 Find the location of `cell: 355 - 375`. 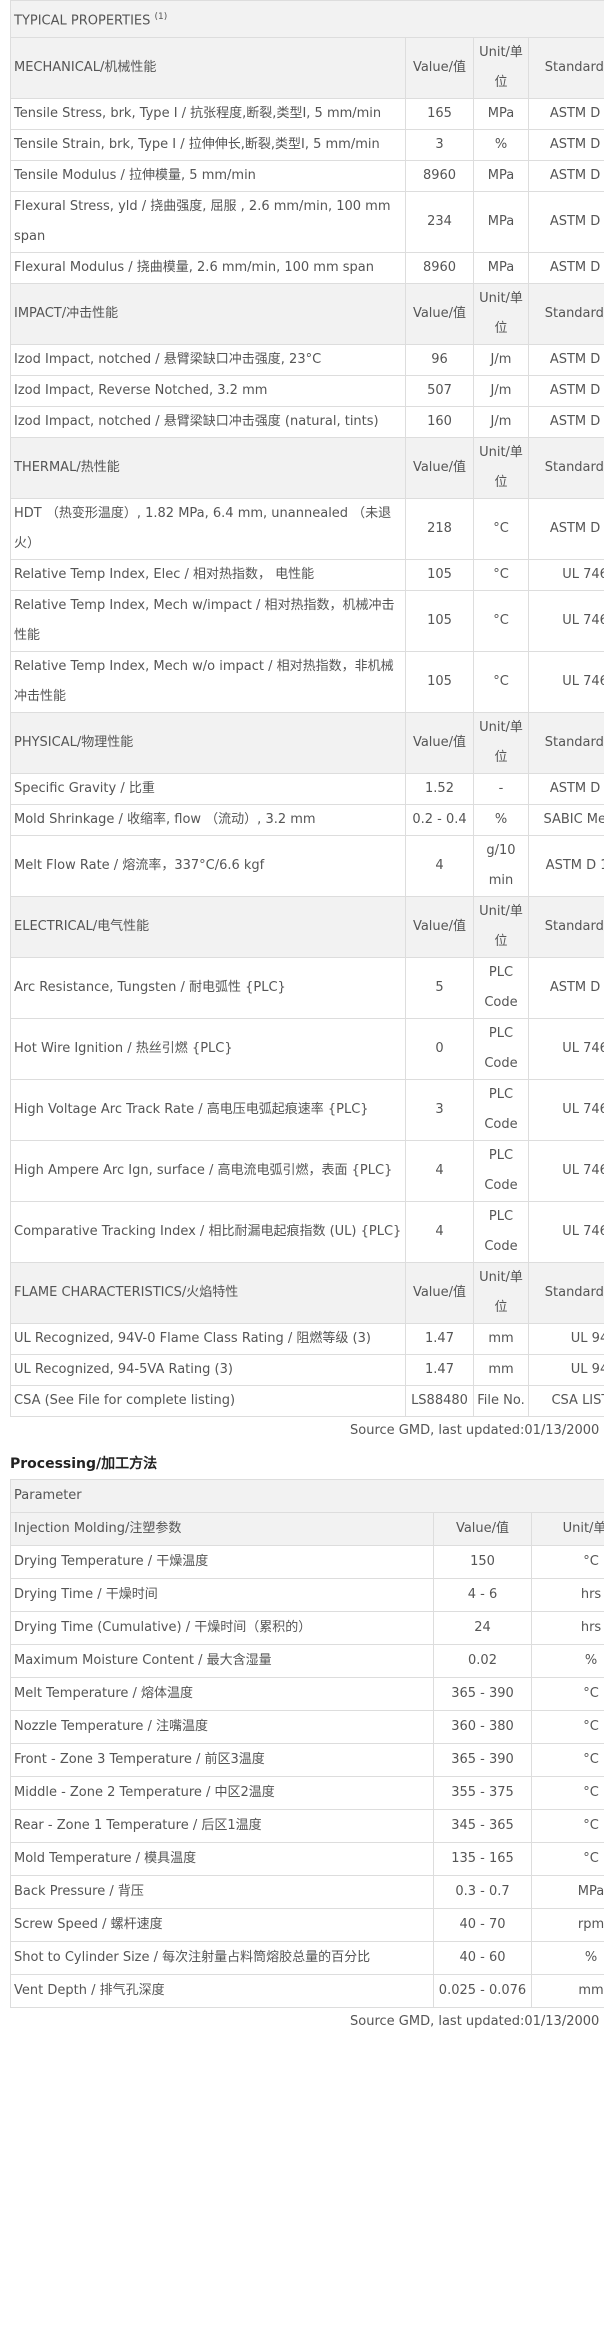

cell: 355 - 375 is located at coordinates (482, 1793).